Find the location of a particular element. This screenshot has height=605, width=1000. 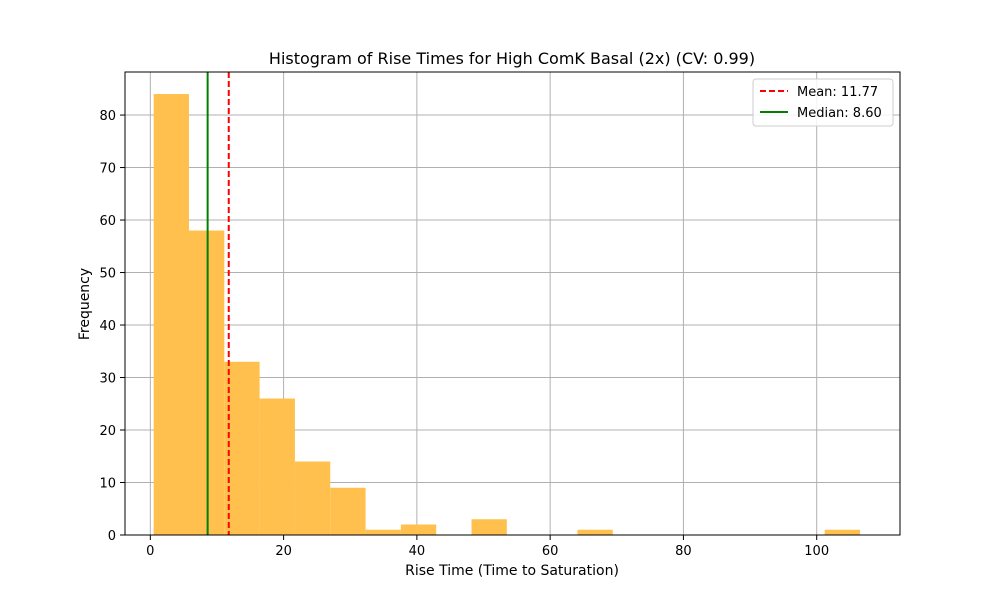

x-tick-label: 0 is located at coordinates (150, 551).